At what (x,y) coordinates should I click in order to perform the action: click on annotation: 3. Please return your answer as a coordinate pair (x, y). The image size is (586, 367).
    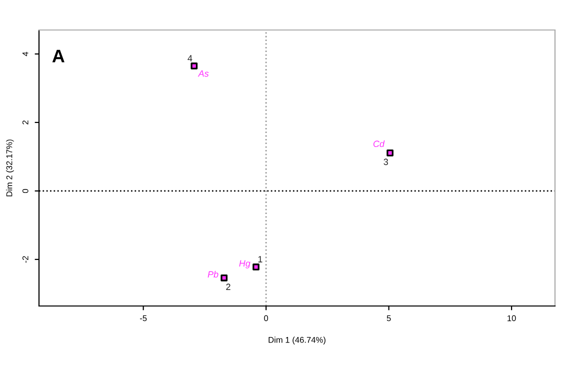
    Looking at the image, I should click on (386, 162).